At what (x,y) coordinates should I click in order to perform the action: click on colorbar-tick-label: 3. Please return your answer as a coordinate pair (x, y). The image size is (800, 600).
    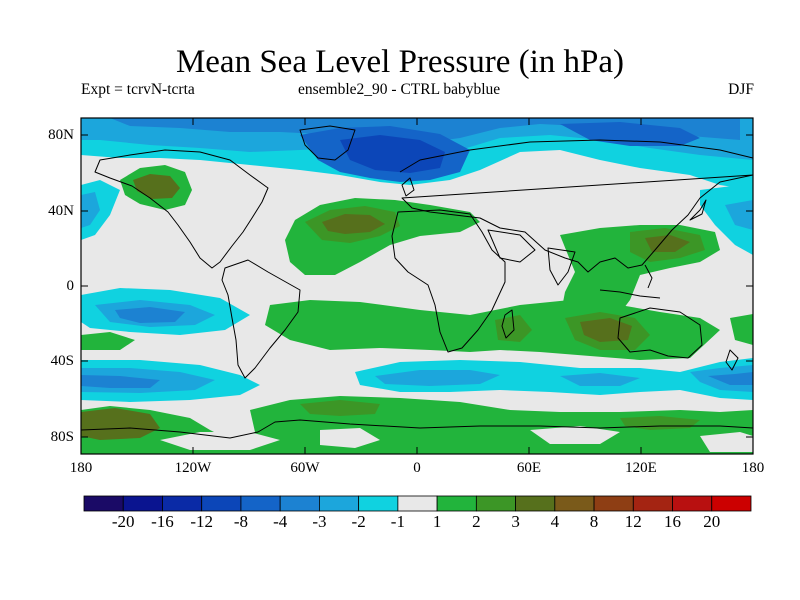
    Looking at the image, I should click on (515, 521).